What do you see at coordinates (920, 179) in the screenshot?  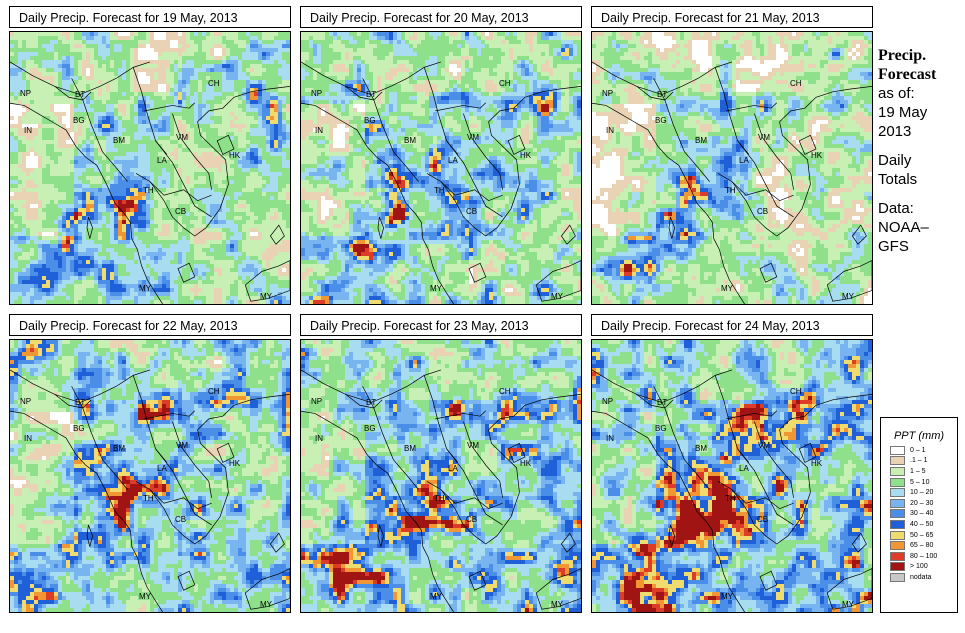 I see `totals-label: Totals` at bounding box center [920, 179].